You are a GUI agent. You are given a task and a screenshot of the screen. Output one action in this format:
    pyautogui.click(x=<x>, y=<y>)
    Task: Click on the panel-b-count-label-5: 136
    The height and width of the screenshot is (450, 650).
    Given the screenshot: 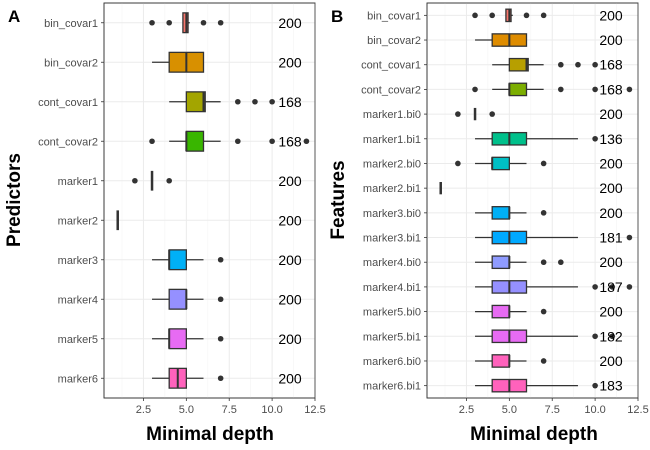 What is the action you would take?
    pyautogui.click(x=611, y=139)
    